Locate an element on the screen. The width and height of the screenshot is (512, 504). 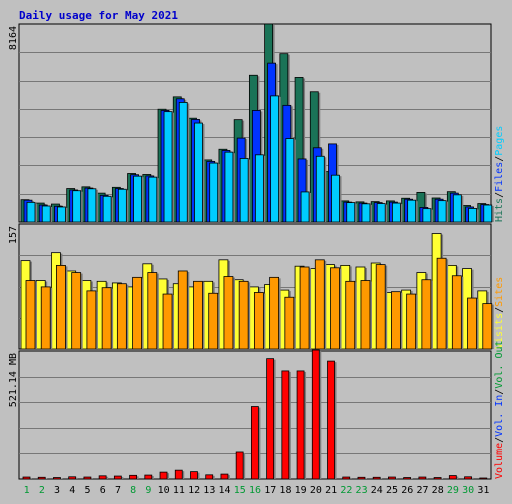
right-label-hits-files-pages: Hits/Files/Pages is located at coordinates (499, 174).